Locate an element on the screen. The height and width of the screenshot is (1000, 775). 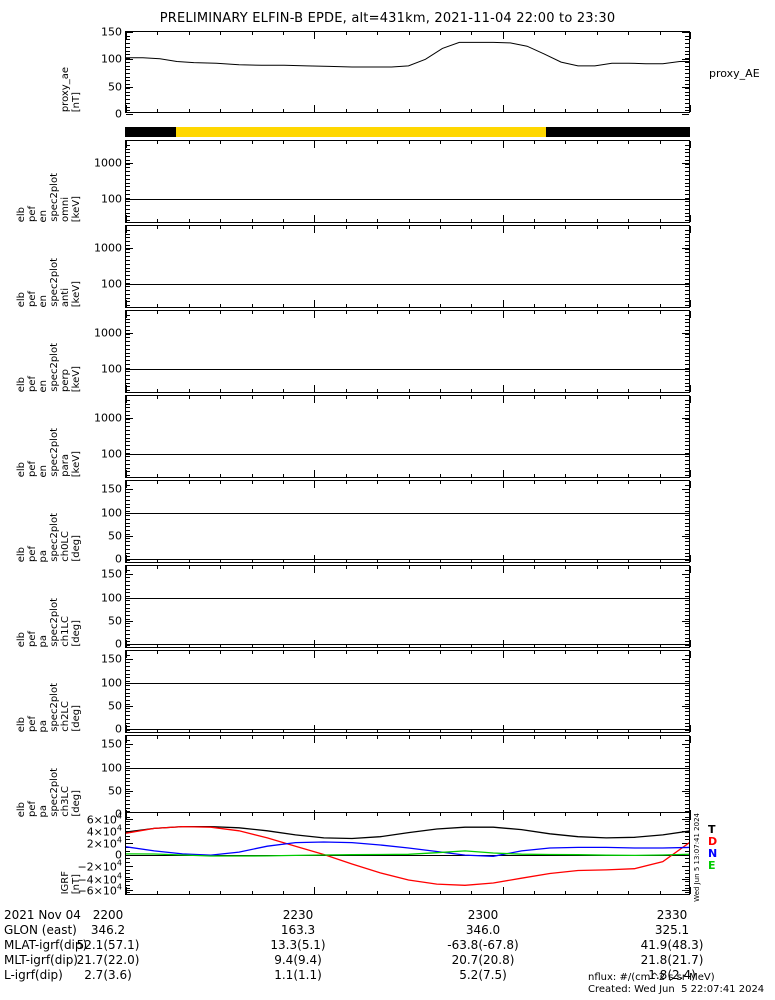
y-tick-label: 1000 is located at coordinates (108, 163).